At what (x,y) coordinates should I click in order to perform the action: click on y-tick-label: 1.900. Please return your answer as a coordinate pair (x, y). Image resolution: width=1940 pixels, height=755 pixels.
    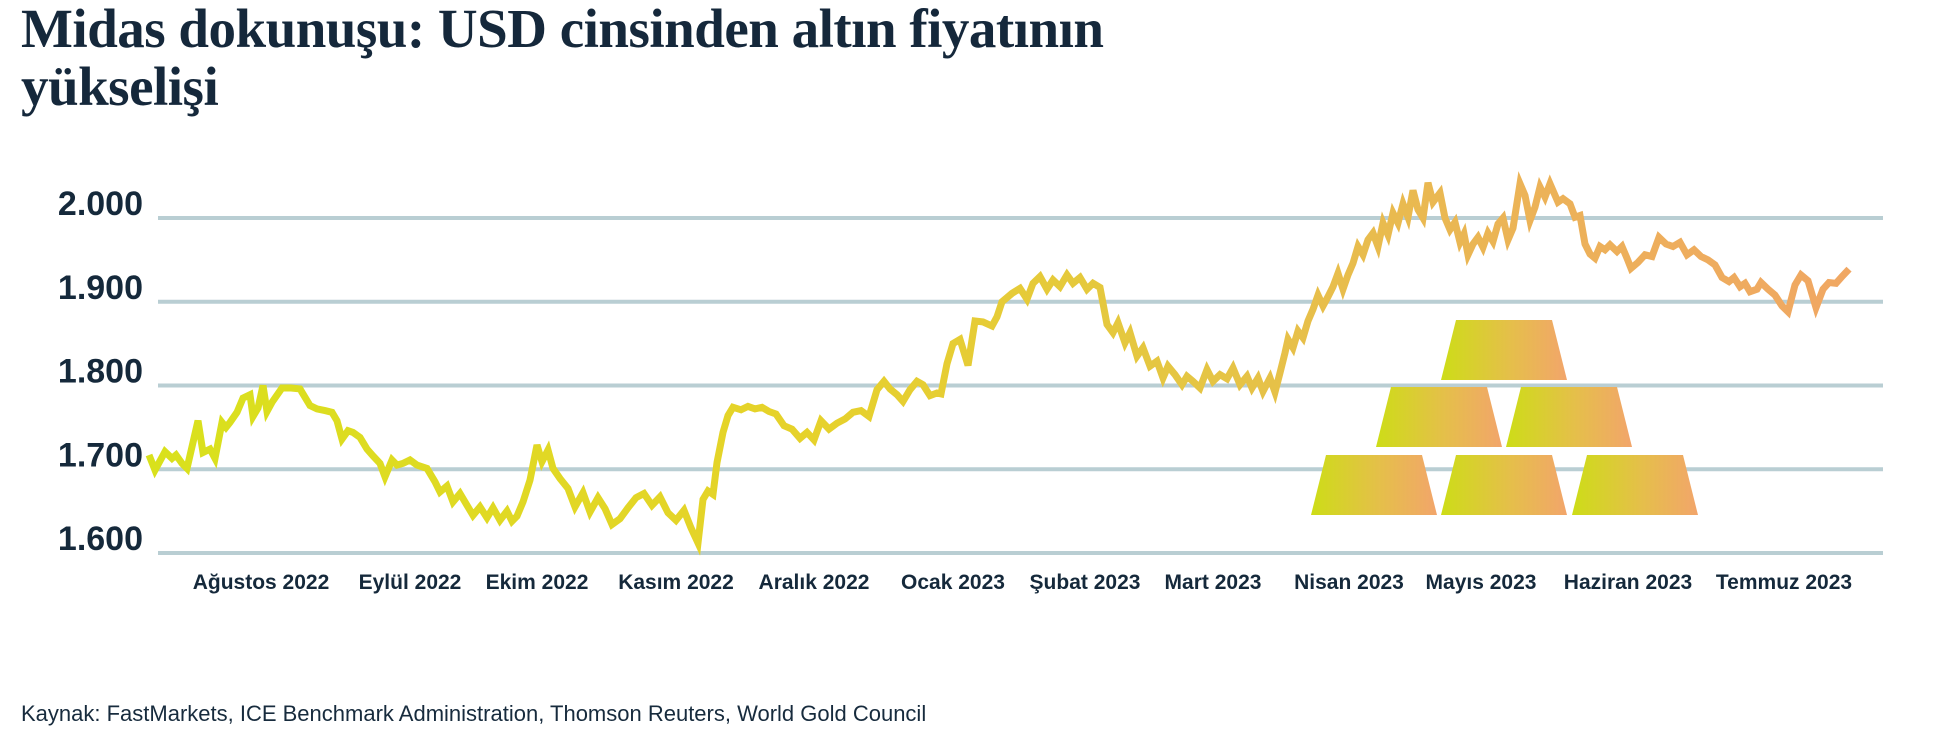
    Looking at the image, I should click on (100, 288).